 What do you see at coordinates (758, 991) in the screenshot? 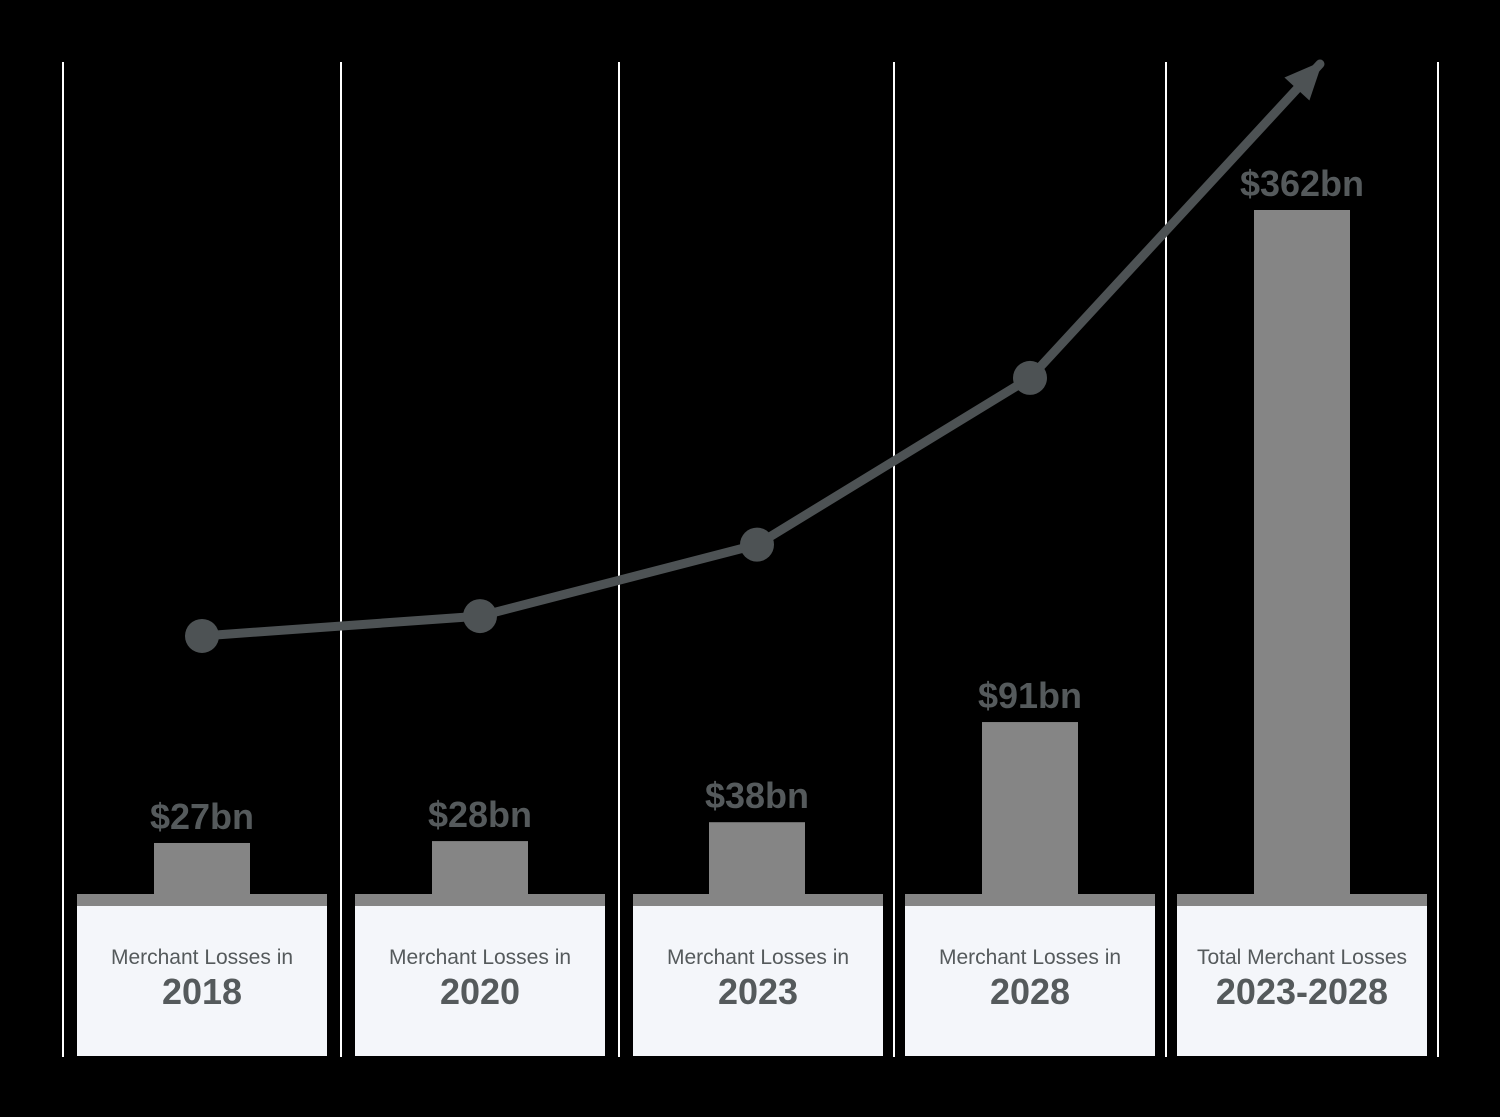
I see `category-year-label: 2023` at bounding box center [758, 991].